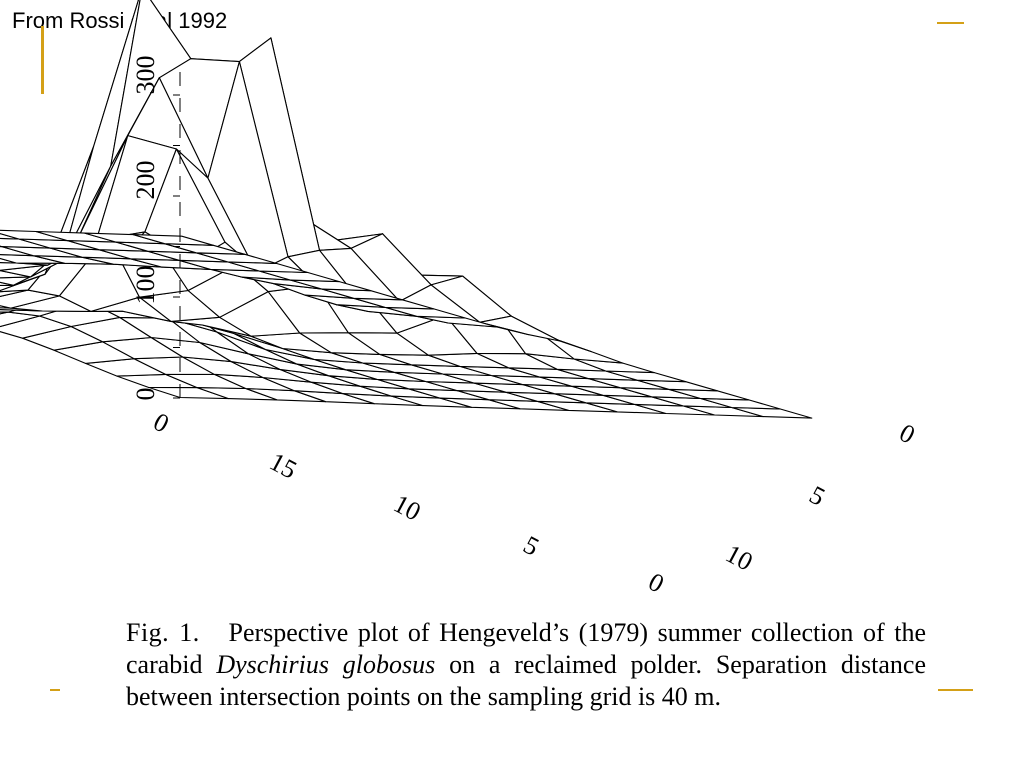 This screenshot has width=1024, height=768. What do you see at coordinates (531, 546) in the screenshot?
I see `x-tick-label: 5` at bounding box center [531, 546].